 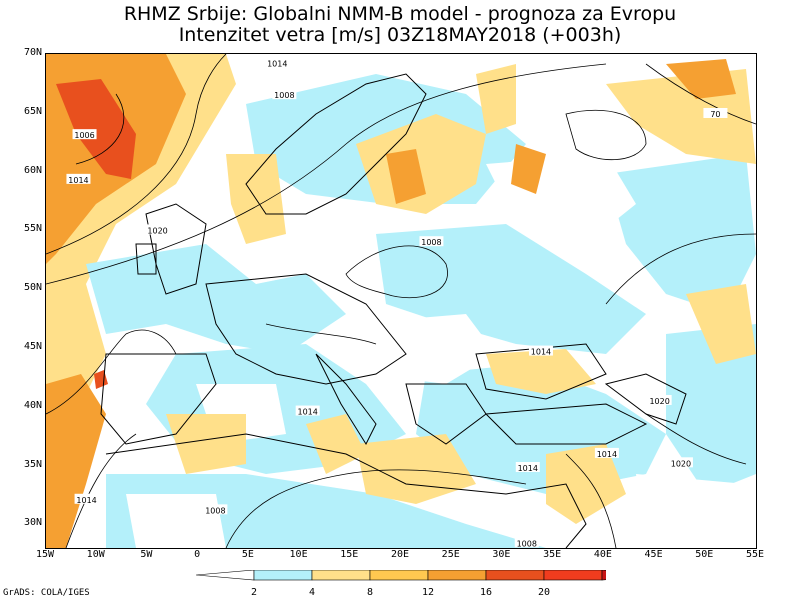 I want to click on coastline-central-europe, so click(x=306, y=329).